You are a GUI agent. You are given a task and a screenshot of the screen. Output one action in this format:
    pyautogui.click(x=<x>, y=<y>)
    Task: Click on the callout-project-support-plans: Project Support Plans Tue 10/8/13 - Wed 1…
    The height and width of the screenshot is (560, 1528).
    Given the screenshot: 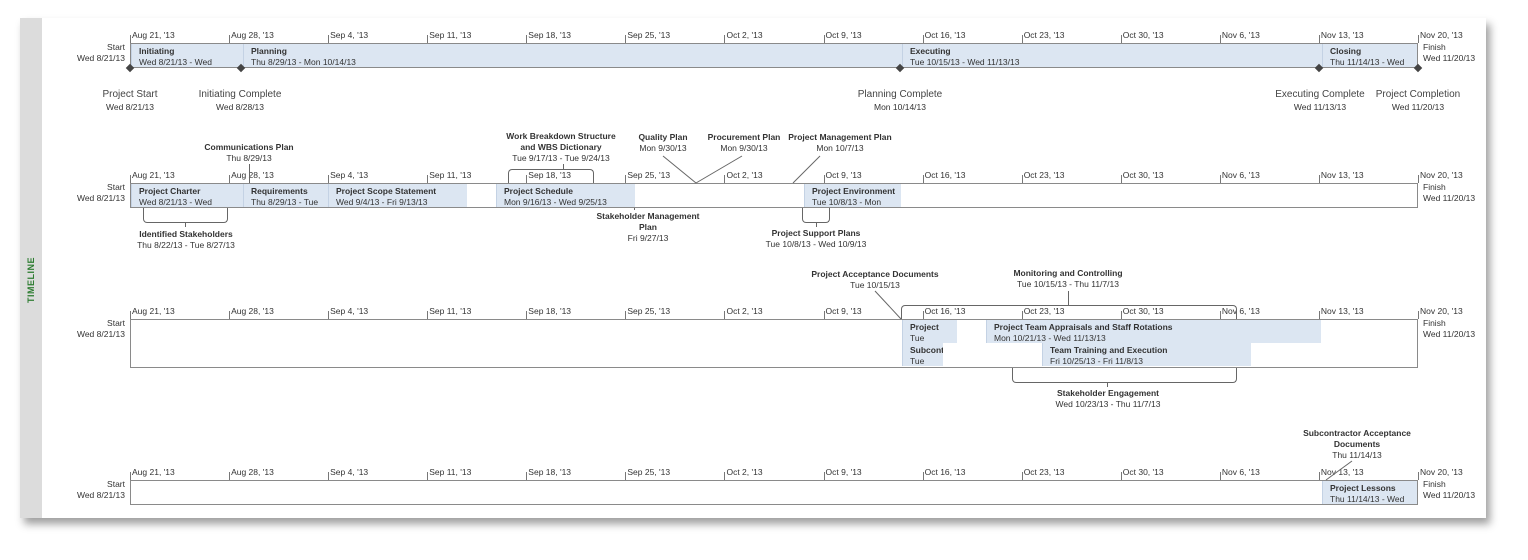 What is the action you would take?
    pyautogui.click(x=816, y=238)
    